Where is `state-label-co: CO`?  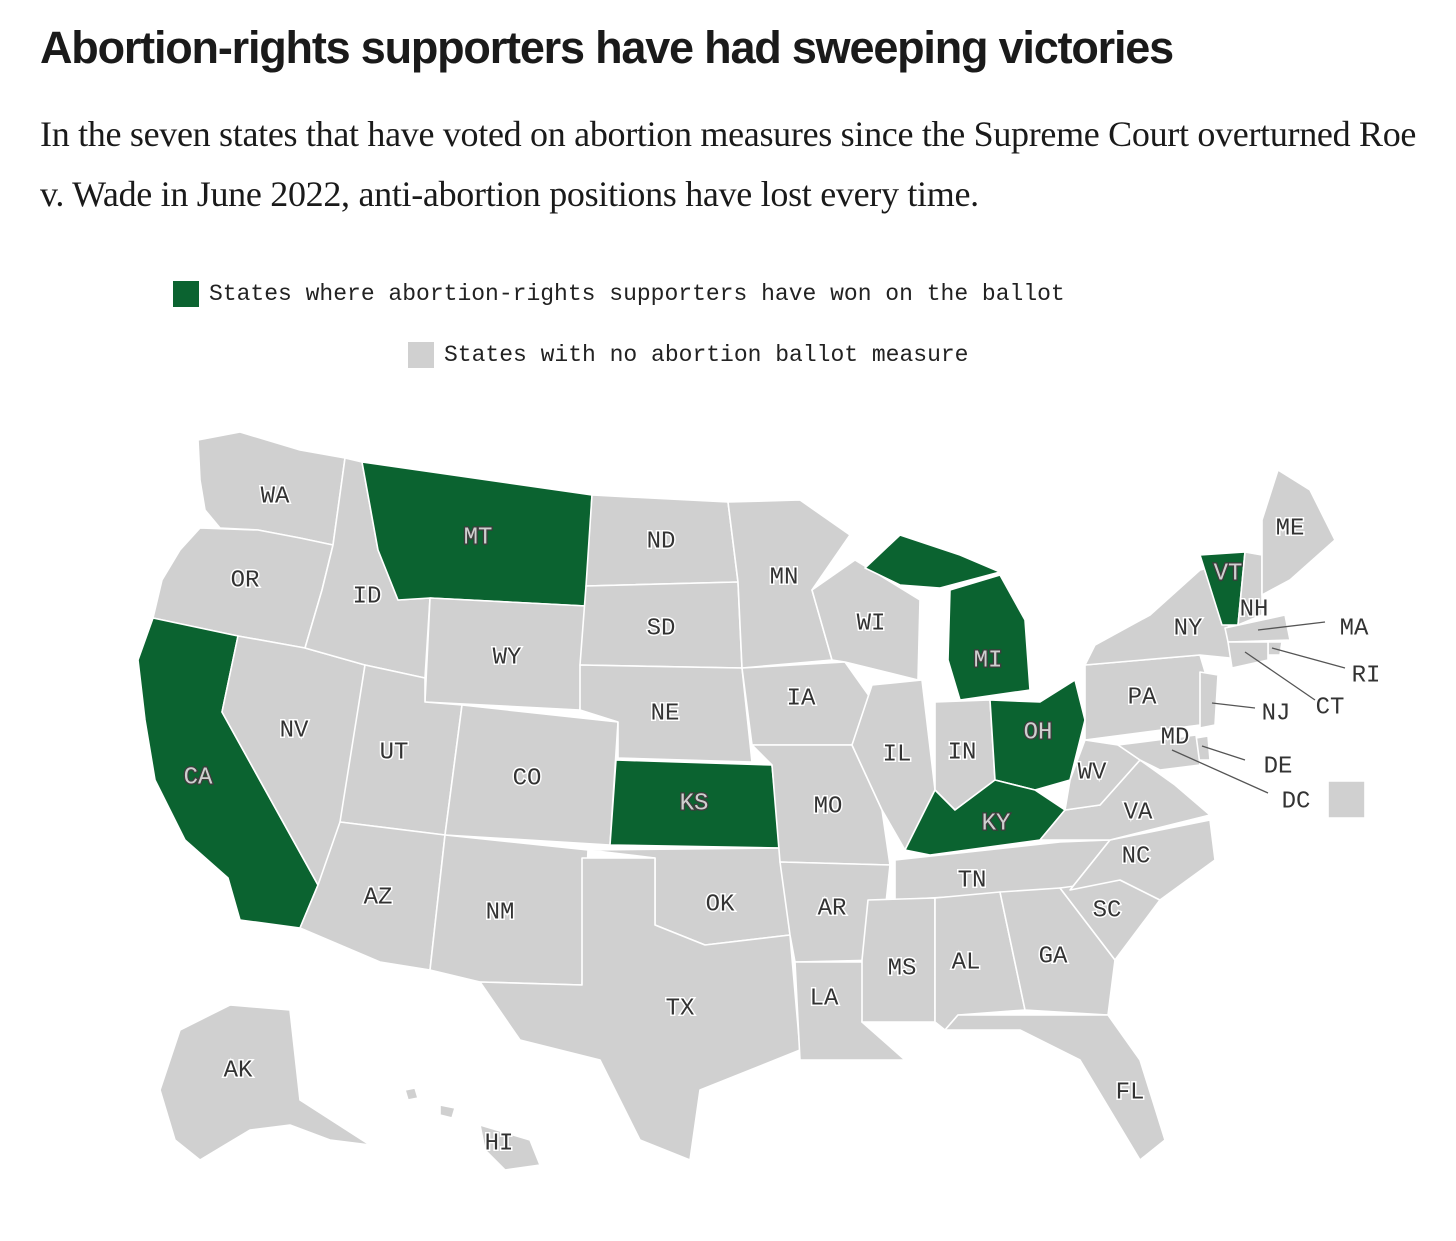
state-label-co: CO is located at coordinates (527, 778).